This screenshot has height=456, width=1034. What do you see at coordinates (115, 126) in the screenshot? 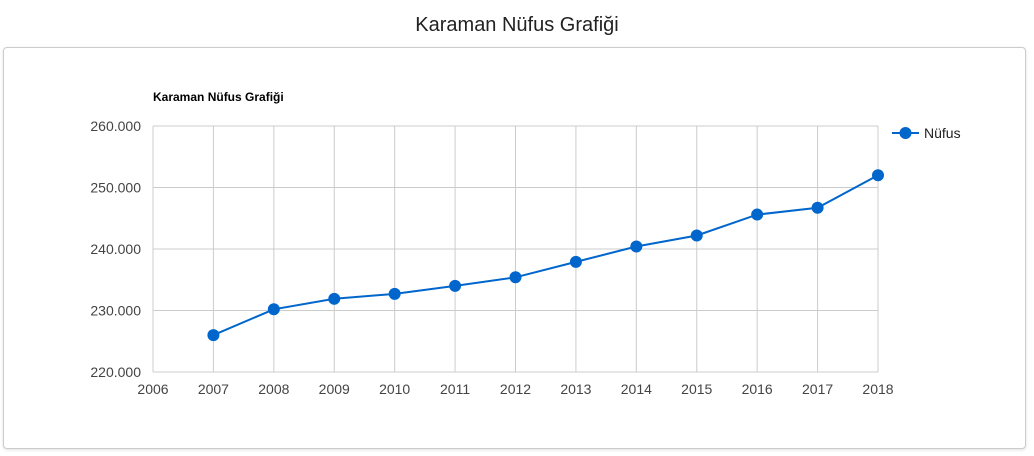
I see `y-tick-label: 260.000` at bounding box center [115, 126].